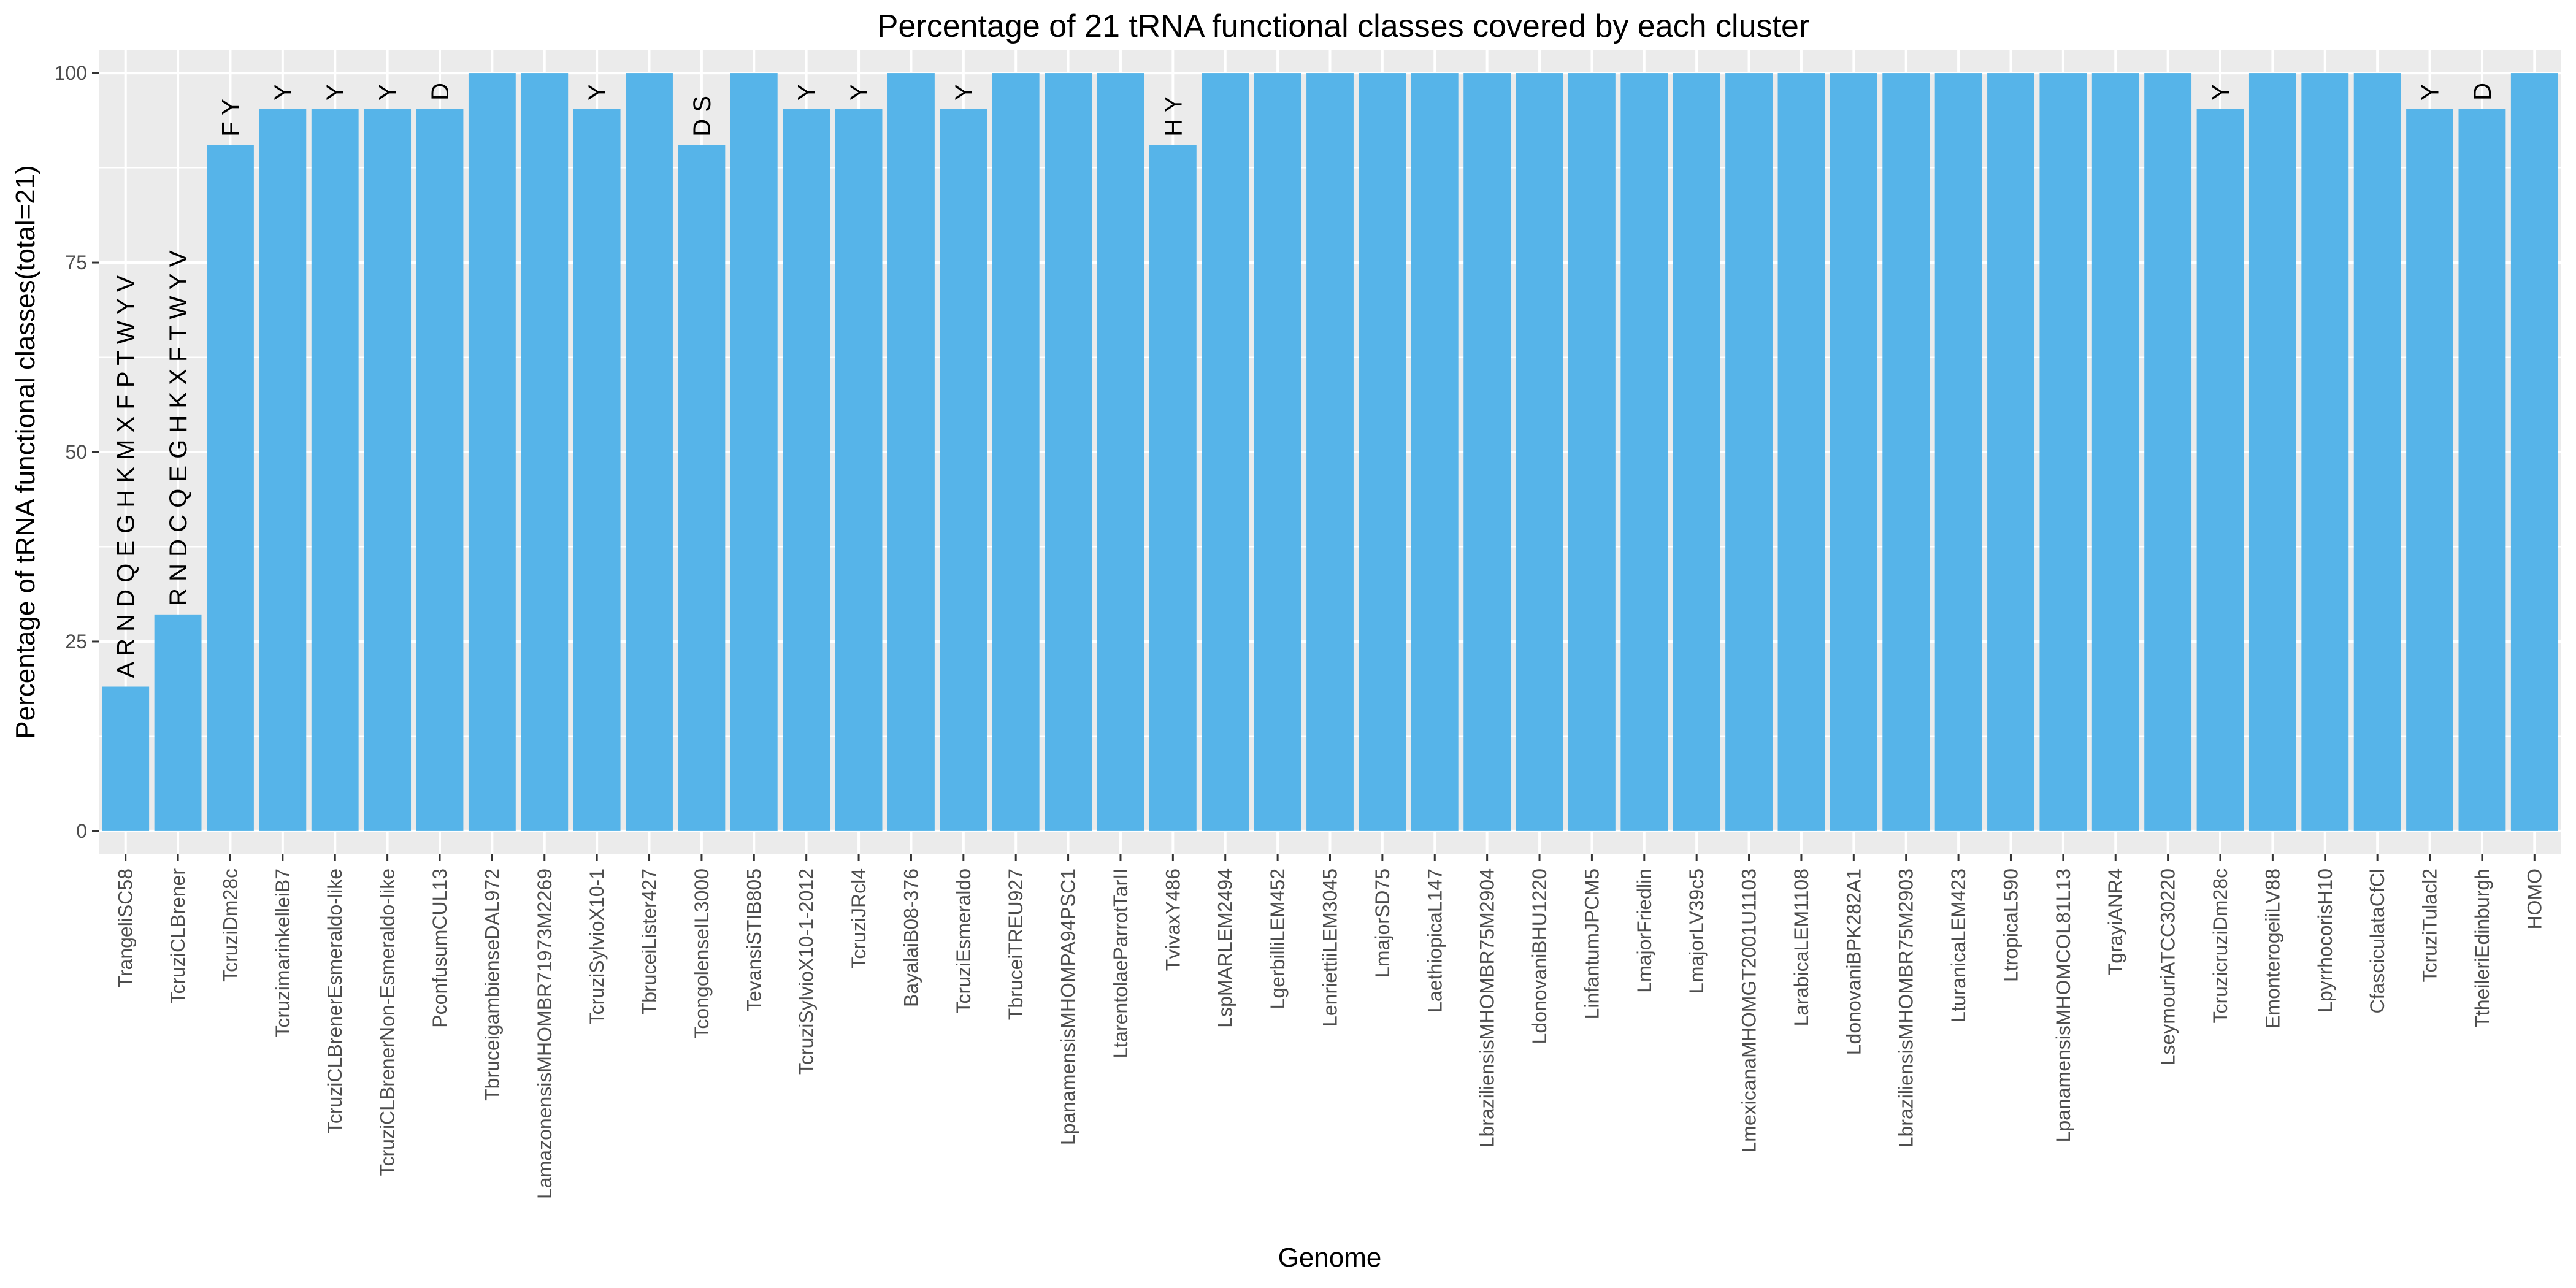  What do you see at coordinates (71, 73) in the screenshot?
I see `y-tick-label: 100` at bounding box center [71, 73].